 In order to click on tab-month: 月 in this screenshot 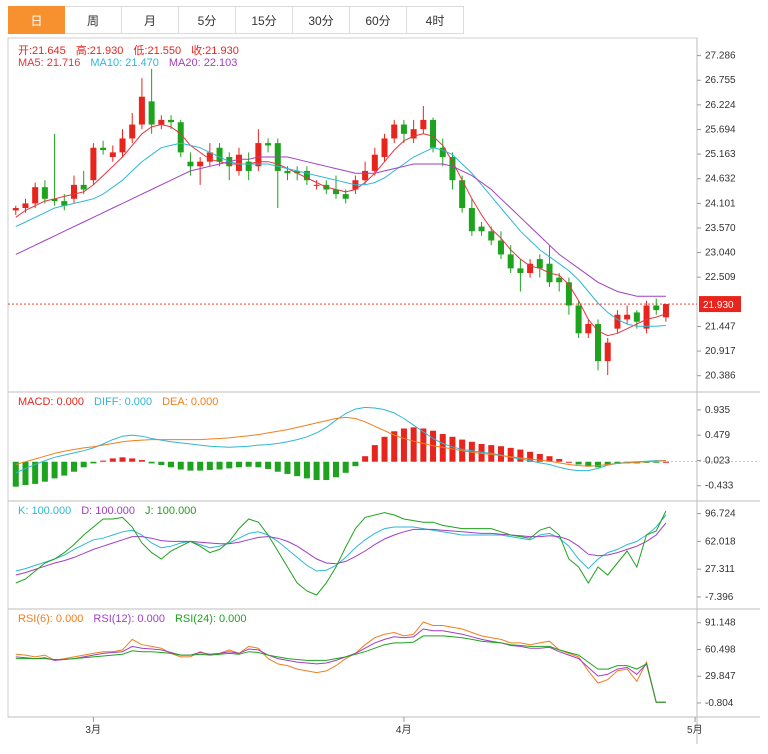, I will do `click(150, 20)`.